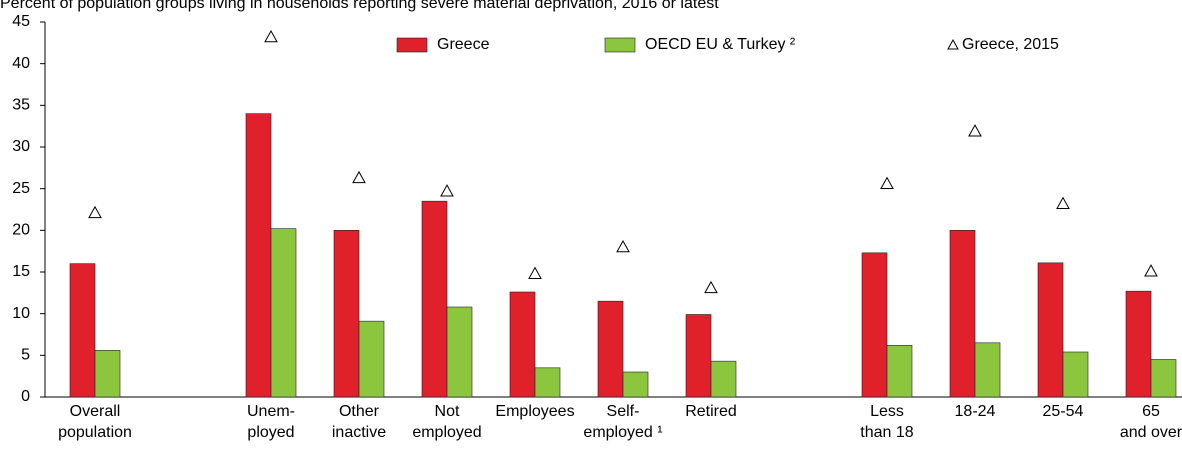 This screenshot has height=449, width=1182. I want to click on y-tick-label: 0, so click(25, 396).